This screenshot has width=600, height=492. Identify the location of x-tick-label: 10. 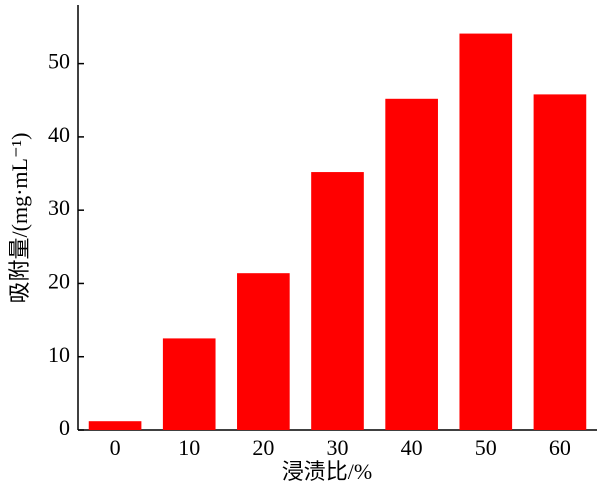
(189, 447).